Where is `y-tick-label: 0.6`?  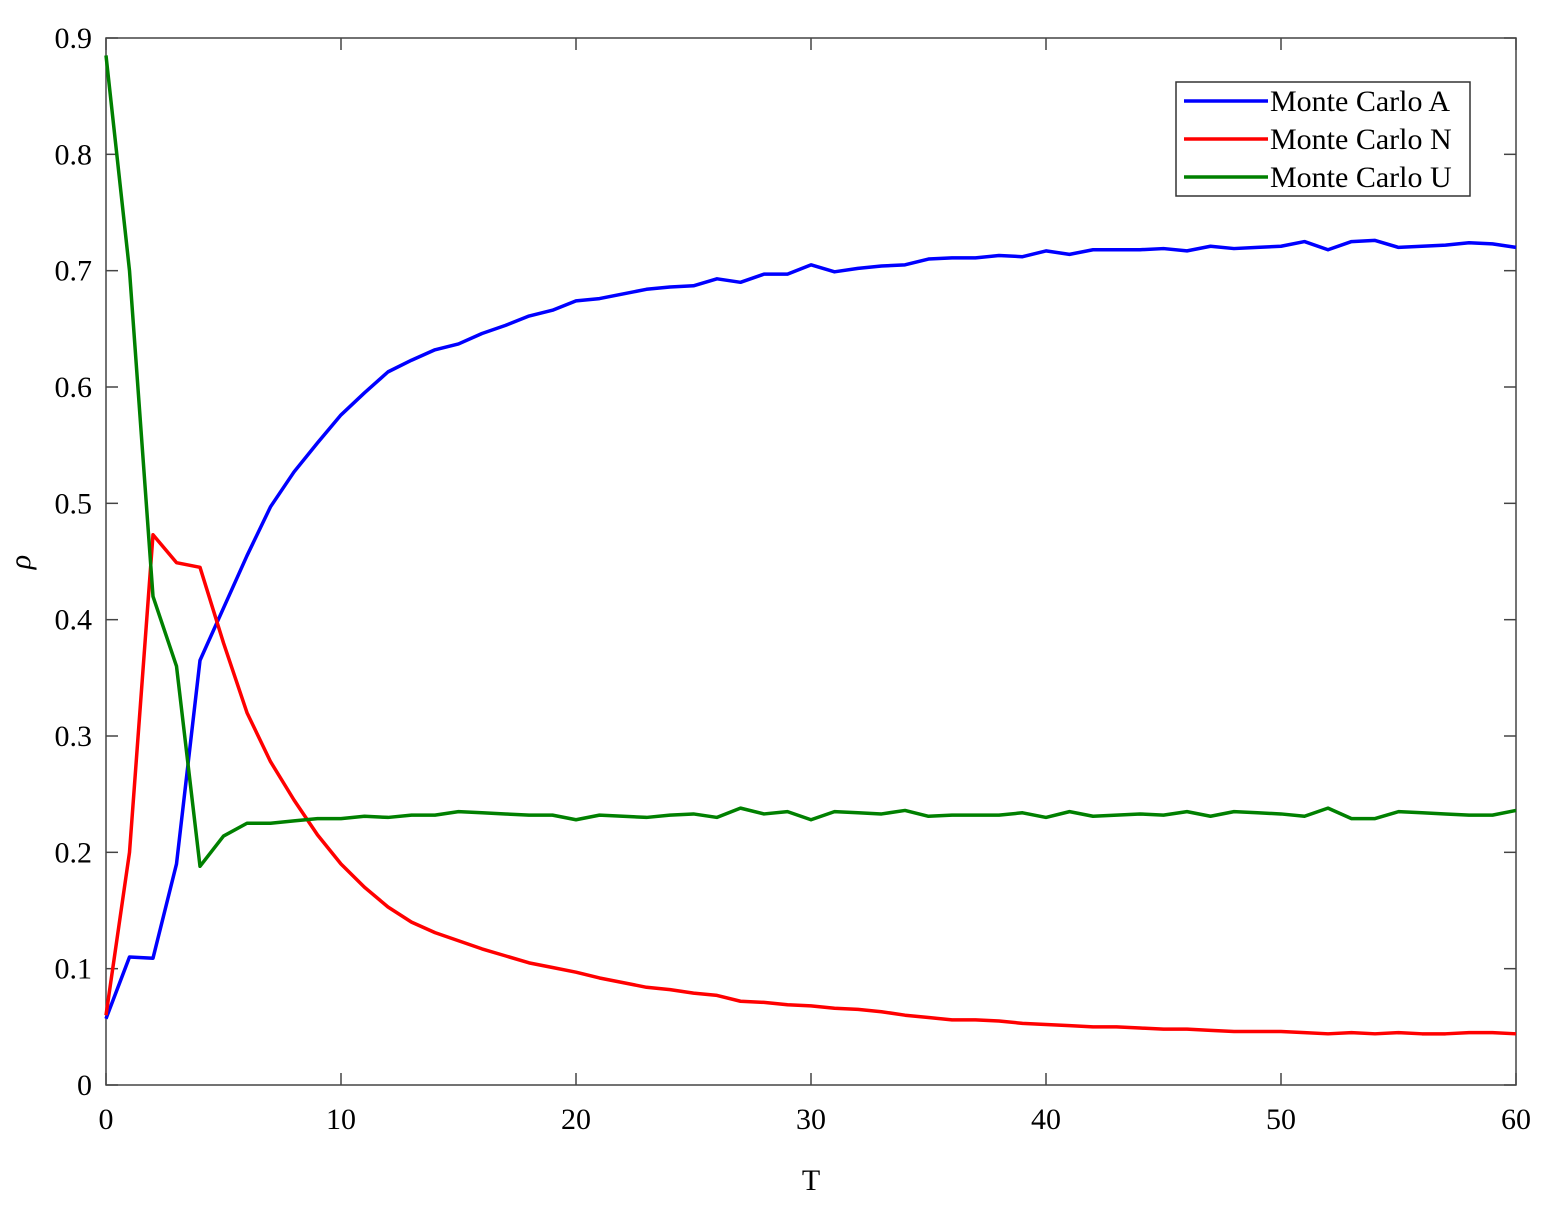 y-tick-label: 0.6 is located at coordinates (74, 387).